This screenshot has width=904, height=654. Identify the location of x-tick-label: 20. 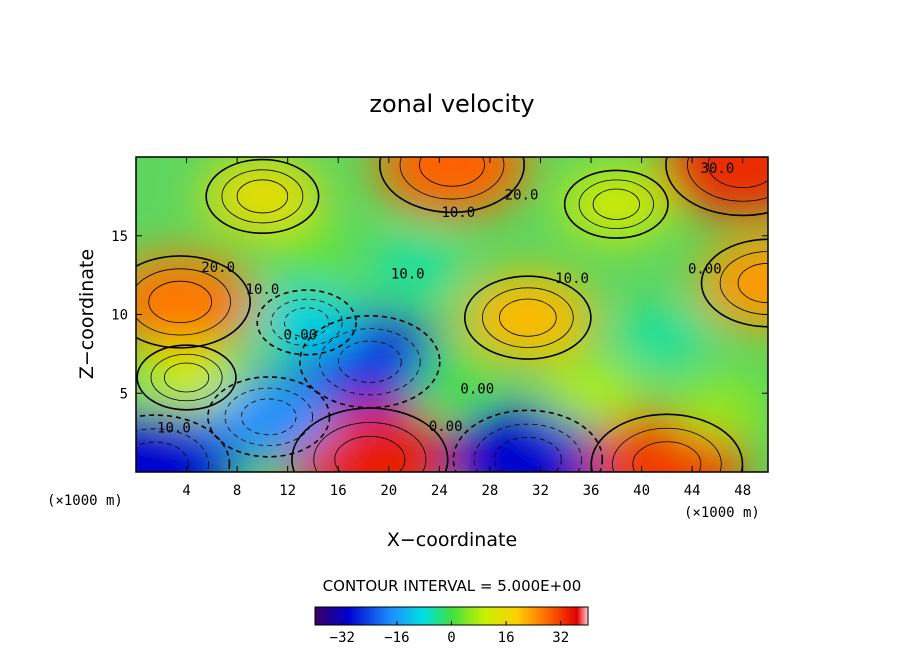
(388, 491).